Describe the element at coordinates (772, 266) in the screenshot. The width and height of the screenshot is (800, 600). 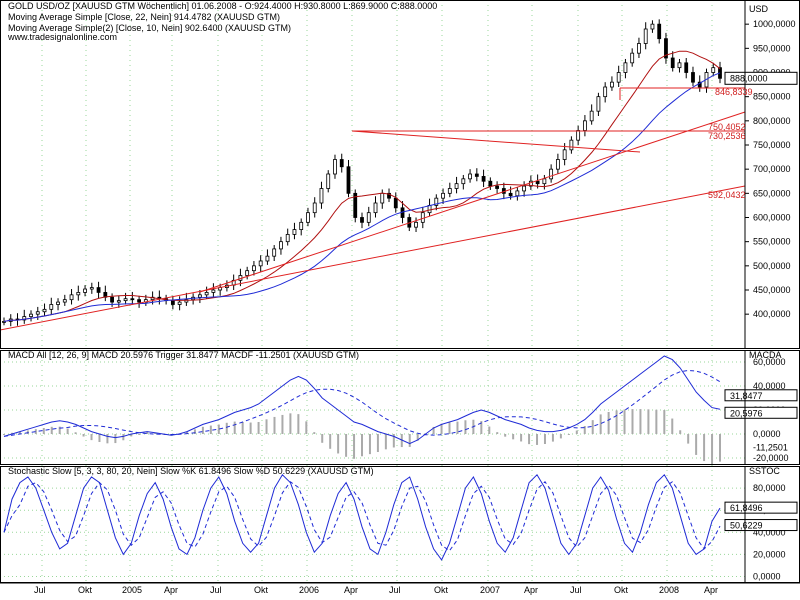
I see `price-tick-label: 500,0000` at that location.